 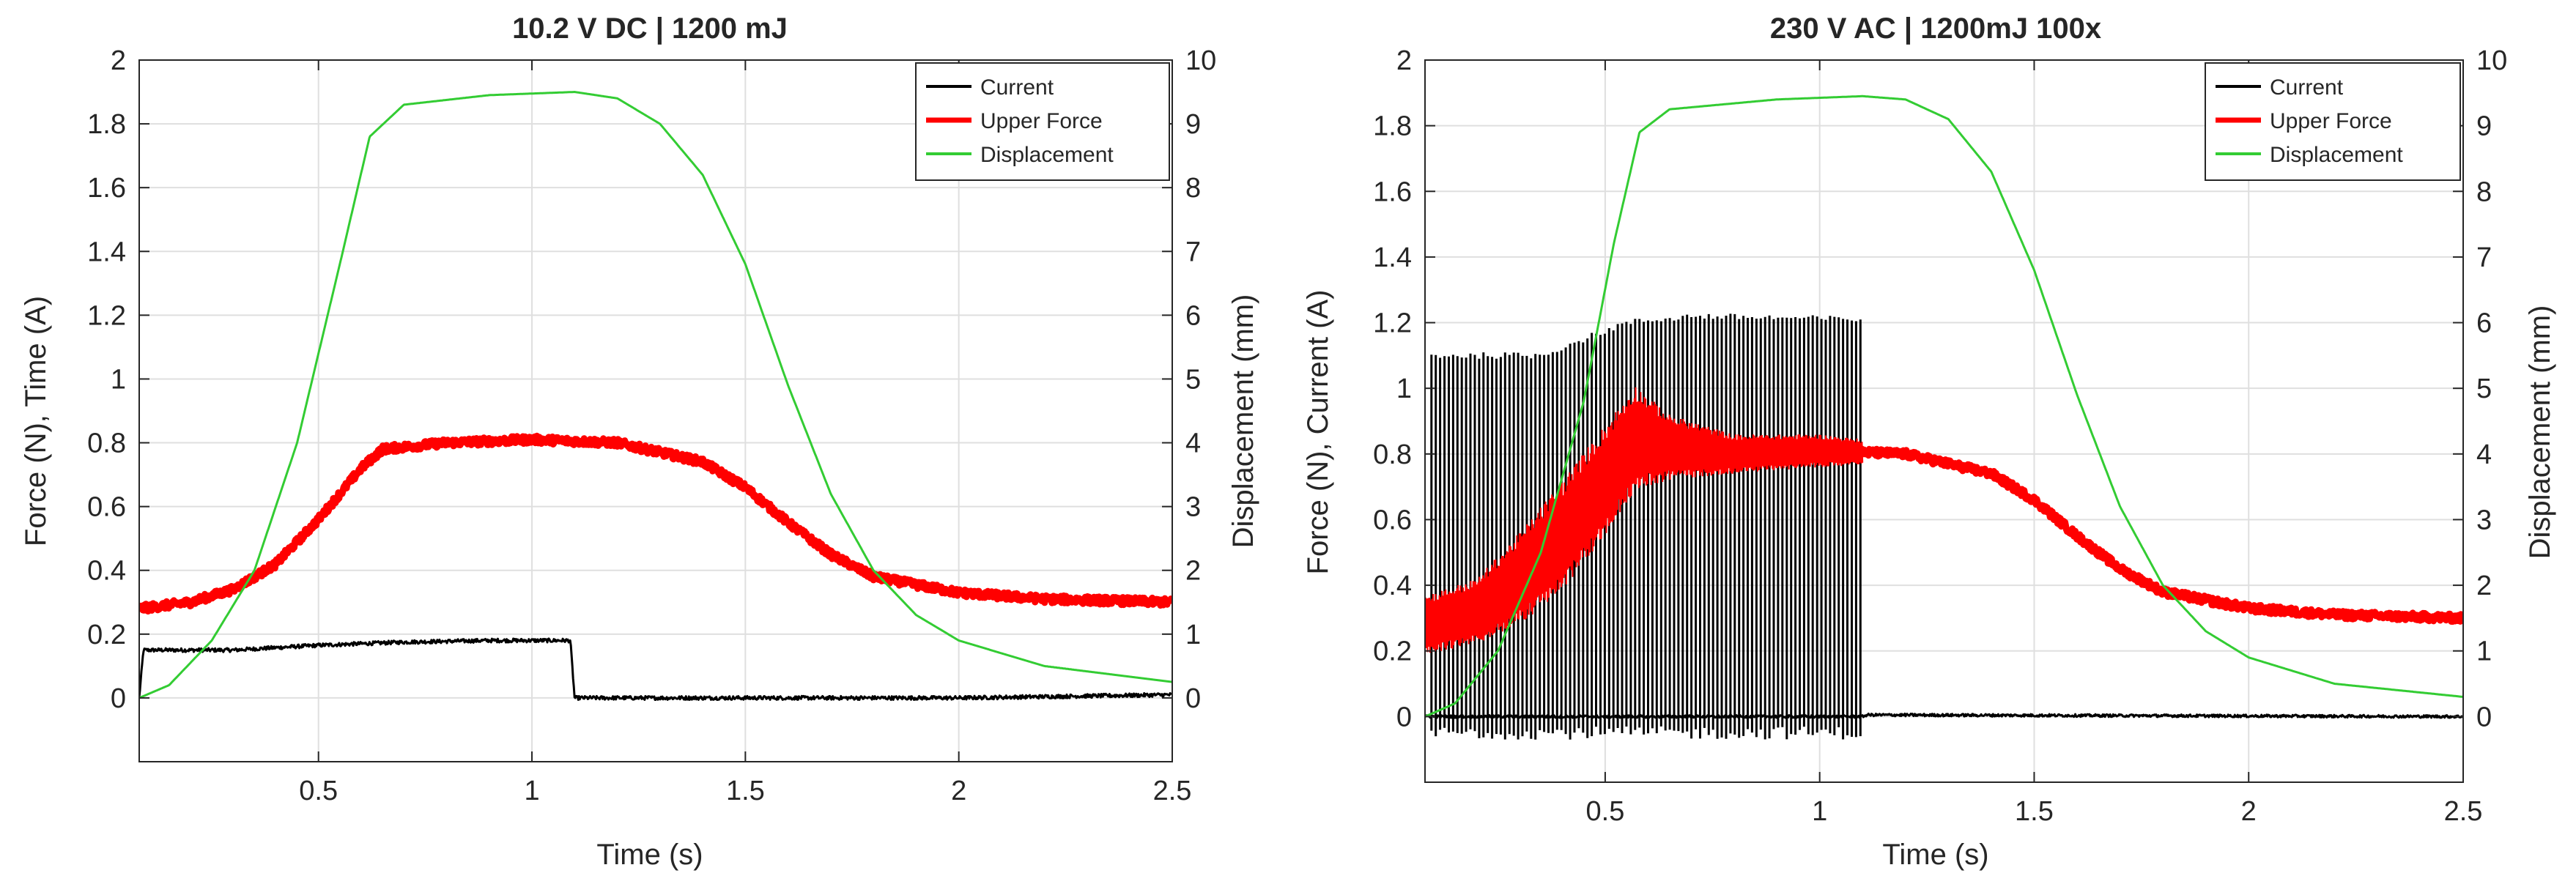 What do you see at coordinates (1318, 433) in the screenshot?
I see `y-axis-label: Force (N), Current (A)` at bounding box center [1318, 433].